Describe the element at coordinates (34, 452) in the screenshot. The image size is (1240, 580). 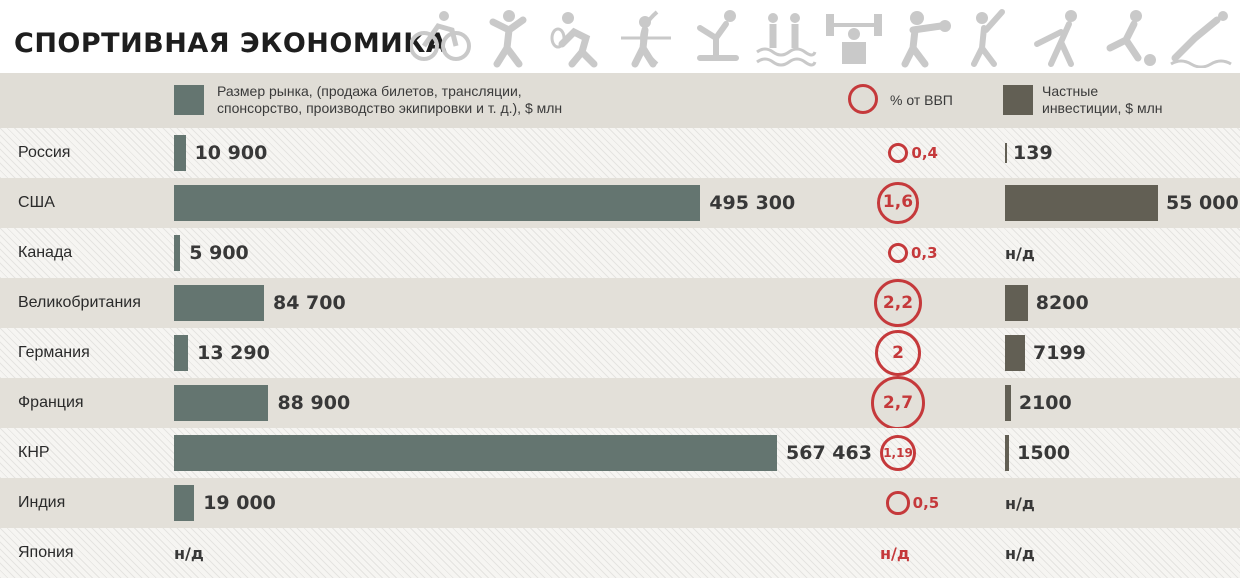
I see `country-label: КНР` at that location.